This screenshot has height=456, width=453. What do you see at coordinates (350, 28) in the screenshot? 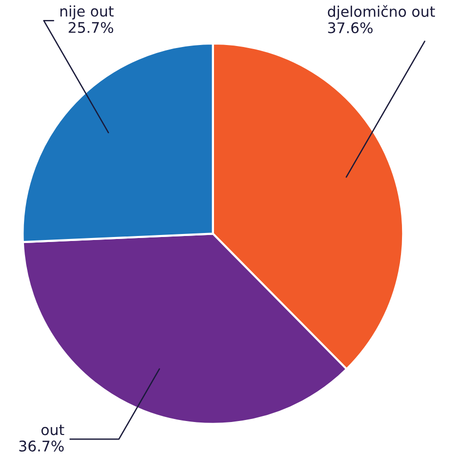
I see `data-label: 37.6%` at bounding box center [350, 28].